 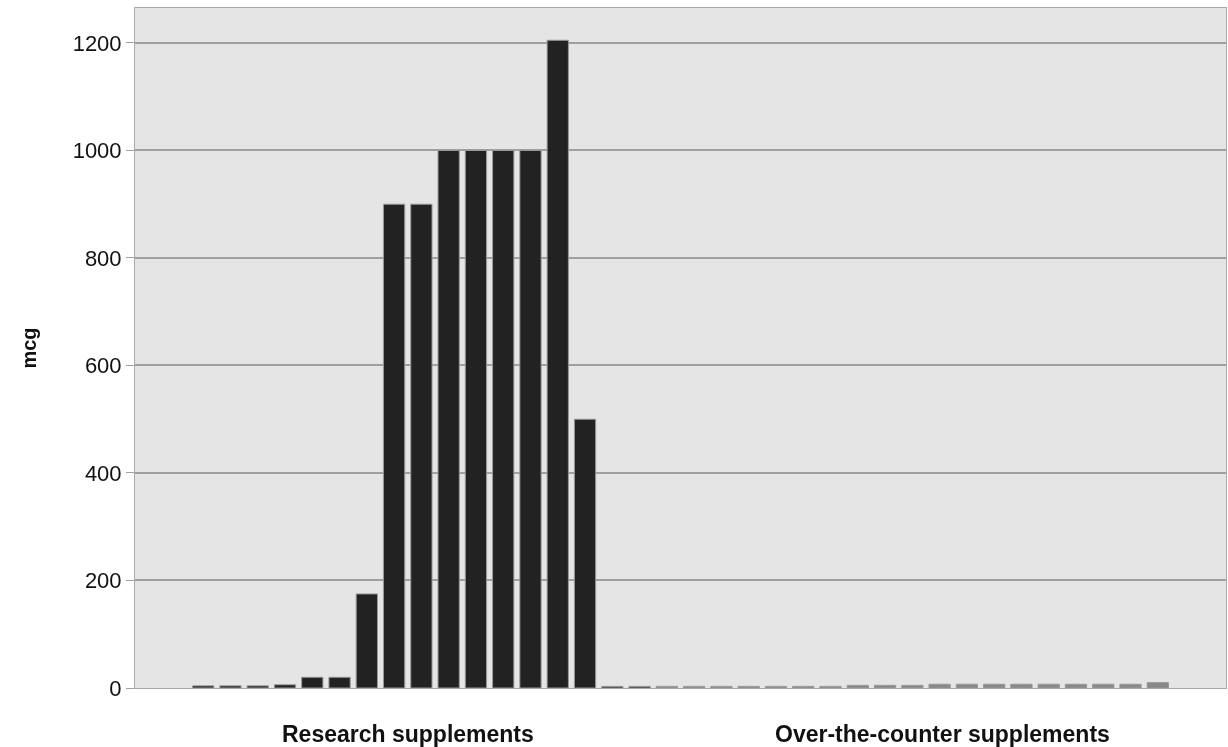 I want to click on y-tick-label: 600, so click(x=103, y=366).